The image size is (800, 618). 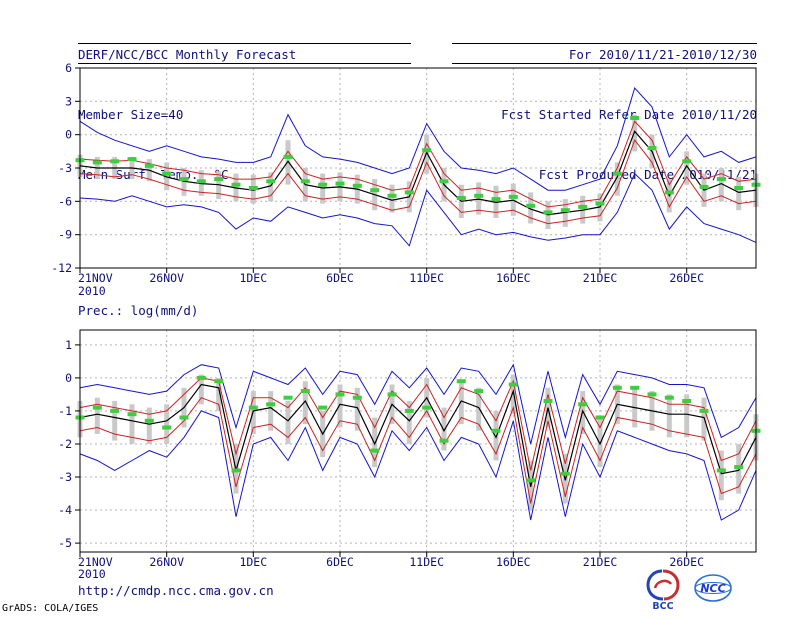 I want to click on y-tick-label: -12, so click(x=61, y=268).